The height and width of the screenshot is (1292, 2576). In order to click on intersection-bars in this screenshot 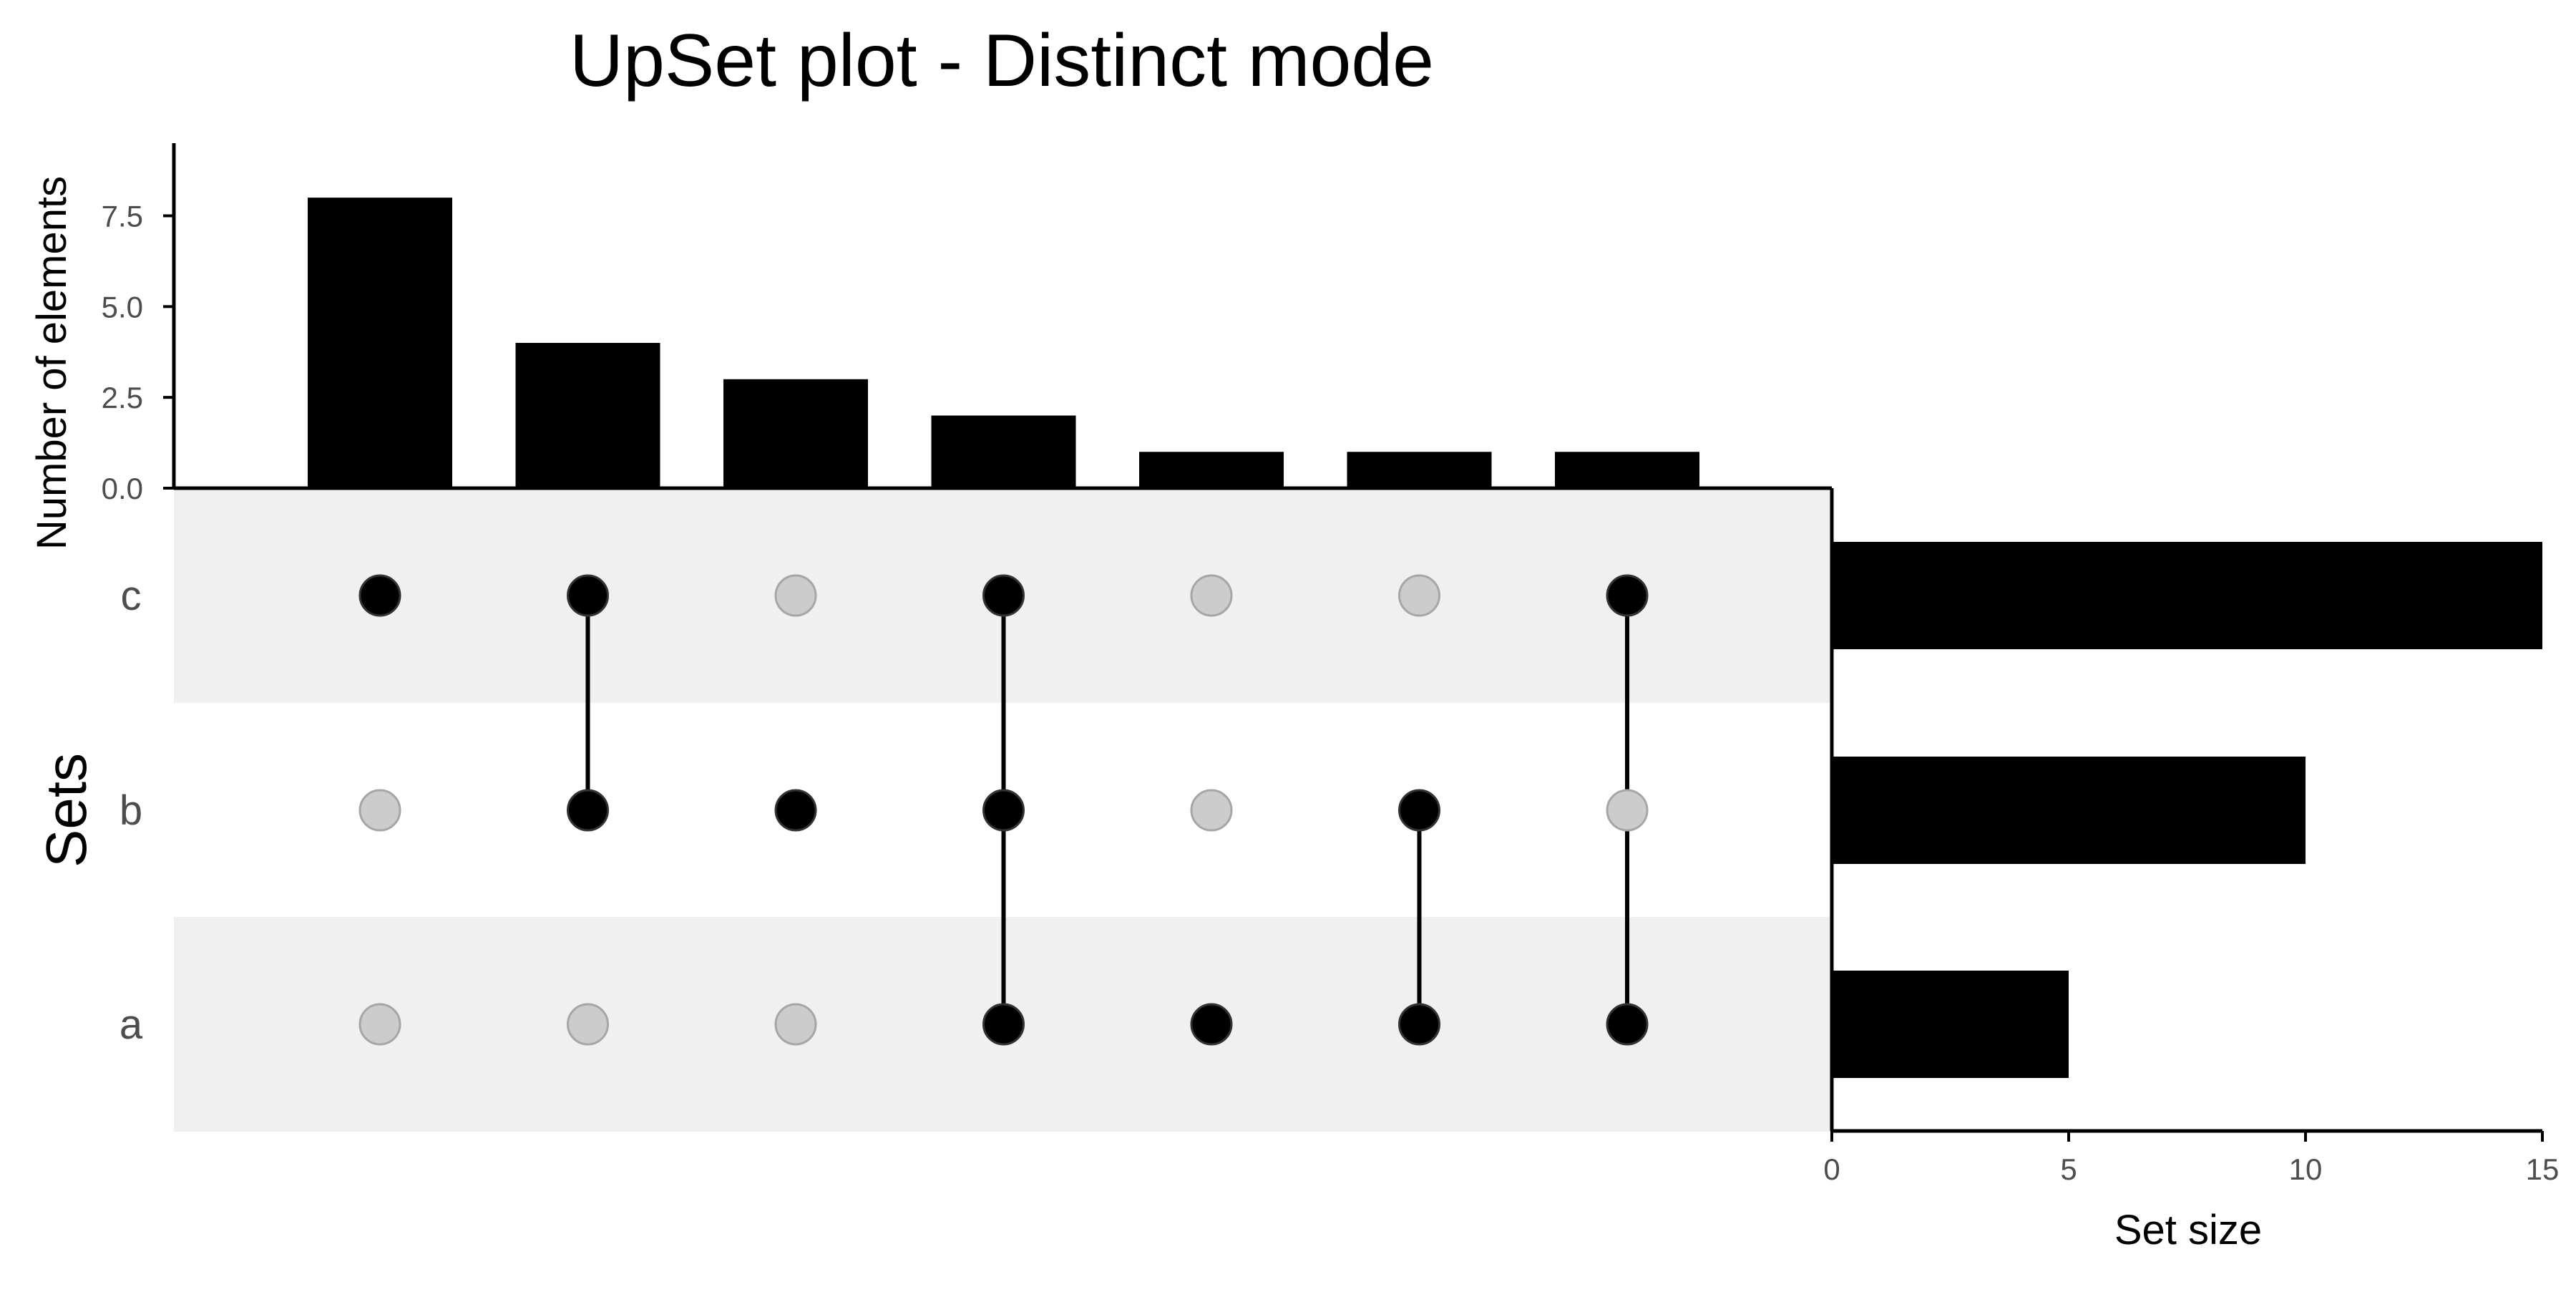, I will do `click(1003, 343)`.